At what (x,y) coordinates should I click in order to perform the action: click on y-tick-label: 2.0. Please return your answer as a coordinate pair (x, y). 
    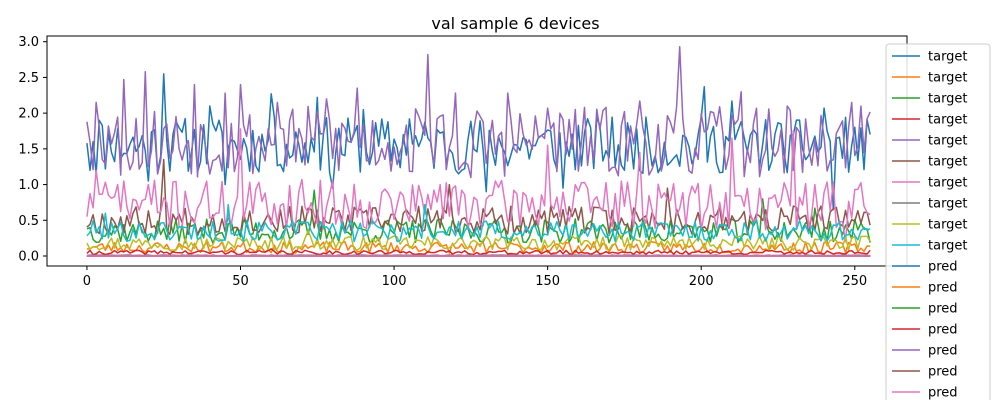
    Looking at the image, I should click on (28, 114).